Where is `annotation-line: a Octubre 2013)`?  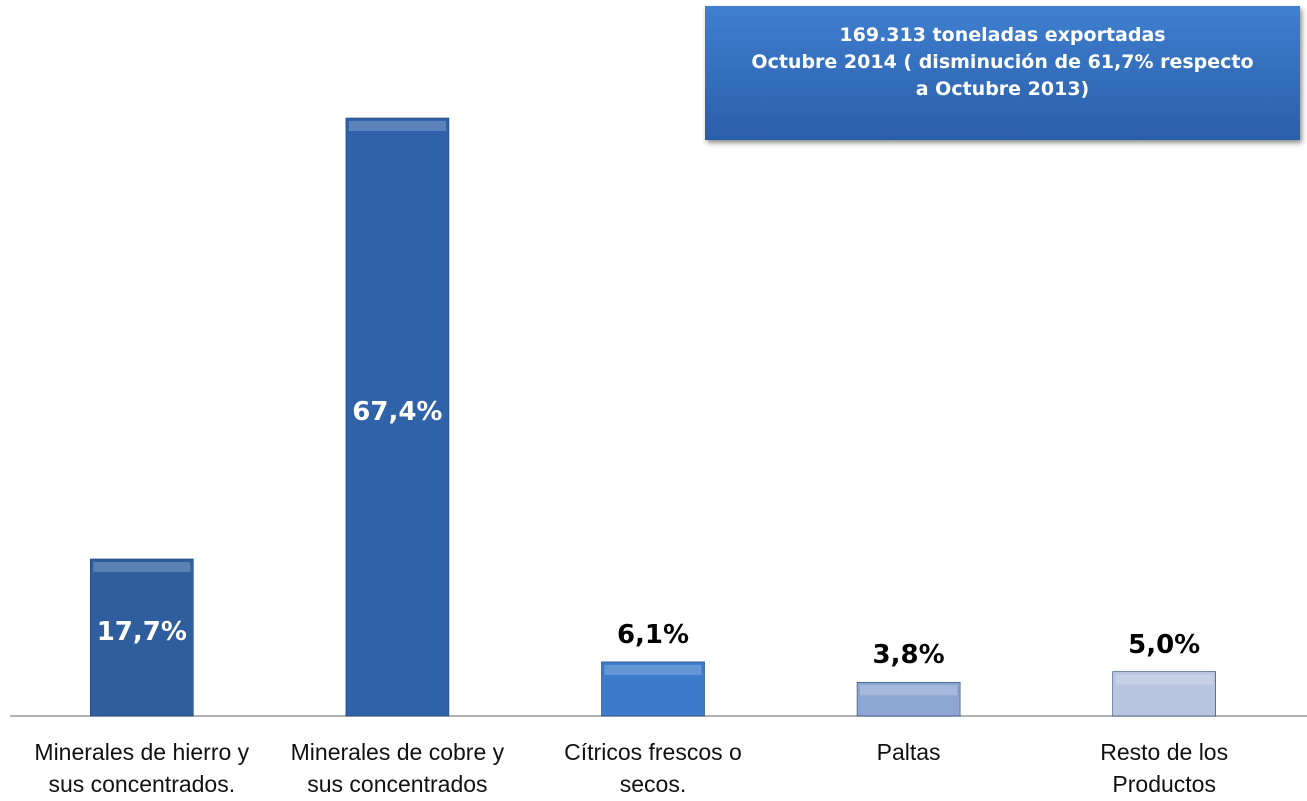 annotation-line: a Octubre 2013) is located at coordinates (1002, 89).